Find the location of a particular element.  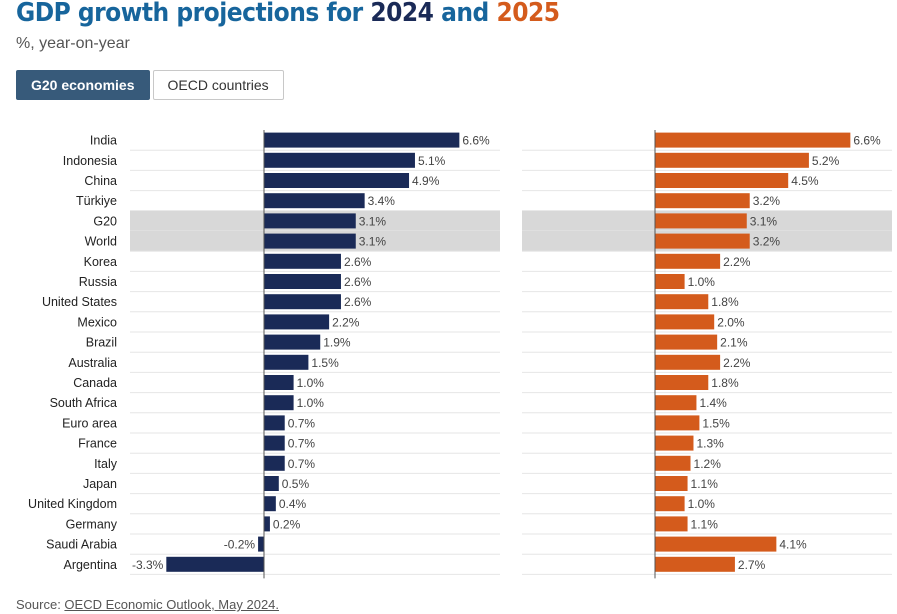

category-label-france: France is located at coordinates (97, 444).